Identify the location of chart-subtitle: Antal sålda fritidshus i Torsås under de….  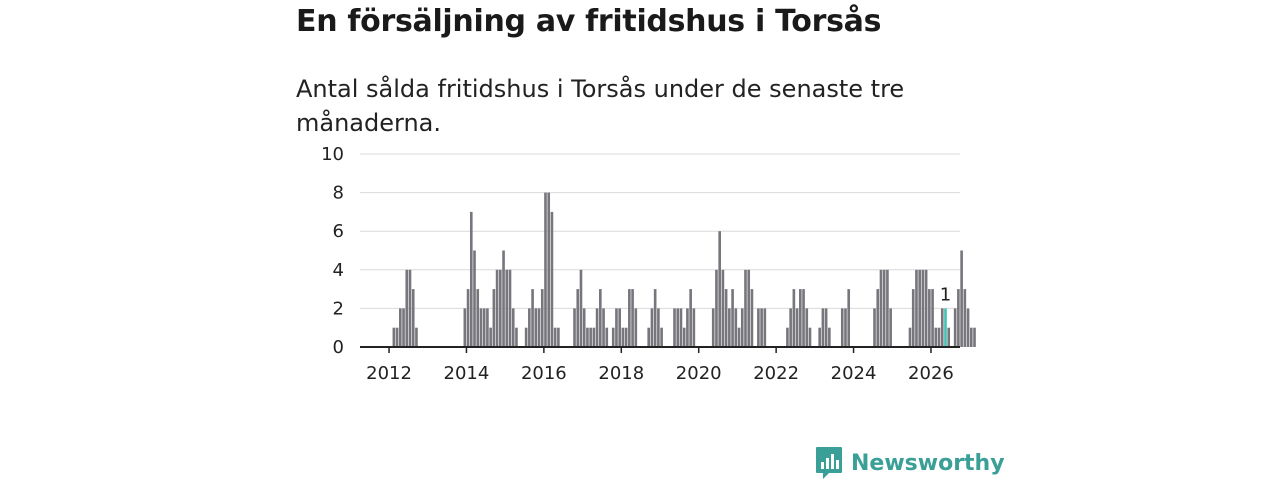
(600, 106).